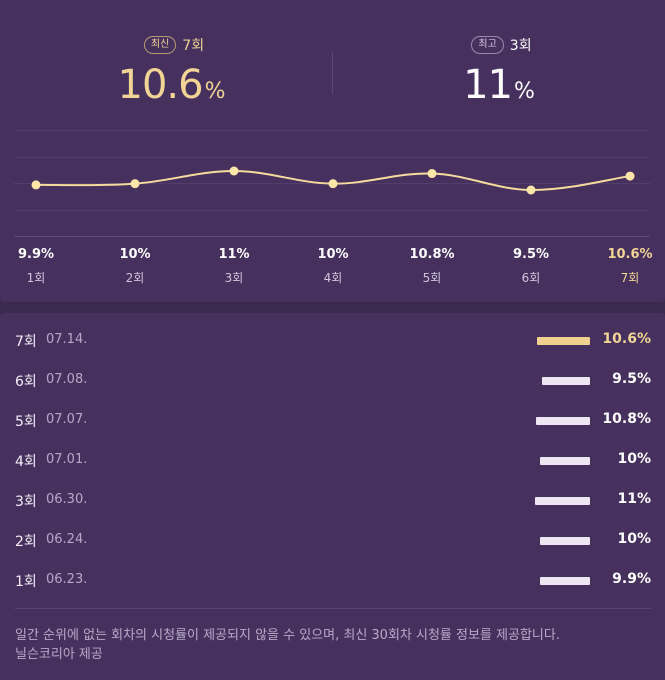 The width and height of the screenshot is (665, 680). What do you see at coordinates (531, 266) in the screenshot?
I see `point-label-6: 9.5% 6회` at bounding box center [531, 266].